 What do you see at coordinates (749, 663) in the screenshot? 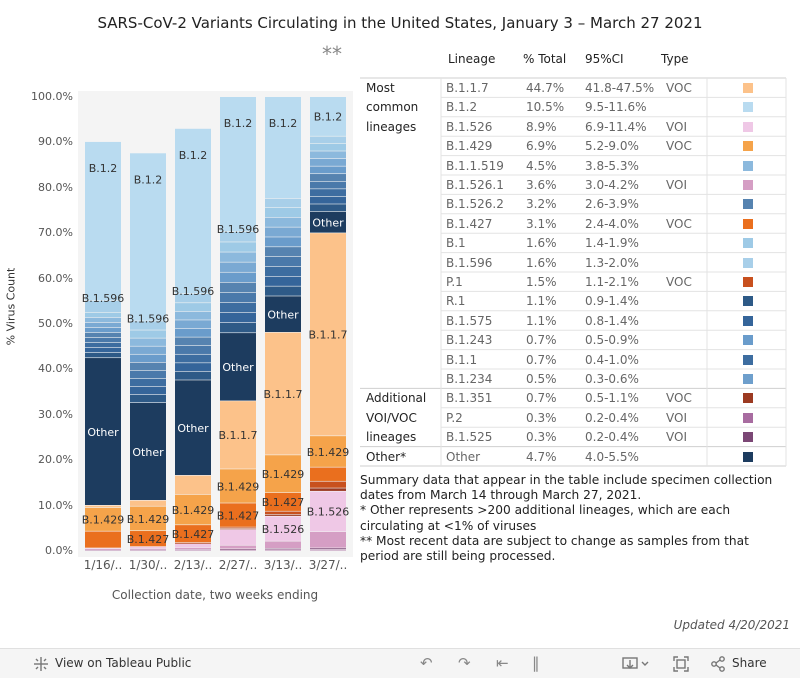
I see `share-button: Share` at bounding box center [749, 663].